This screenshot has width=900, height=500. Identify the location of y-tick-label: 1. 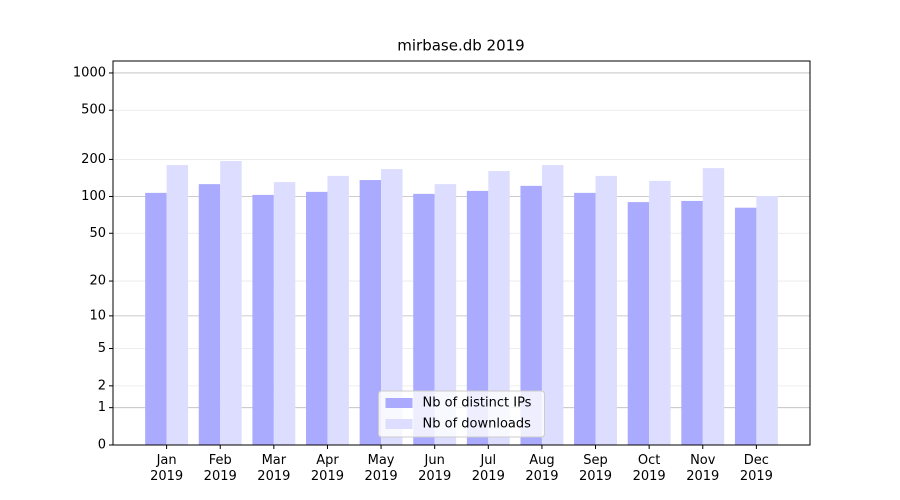
(102, 407).